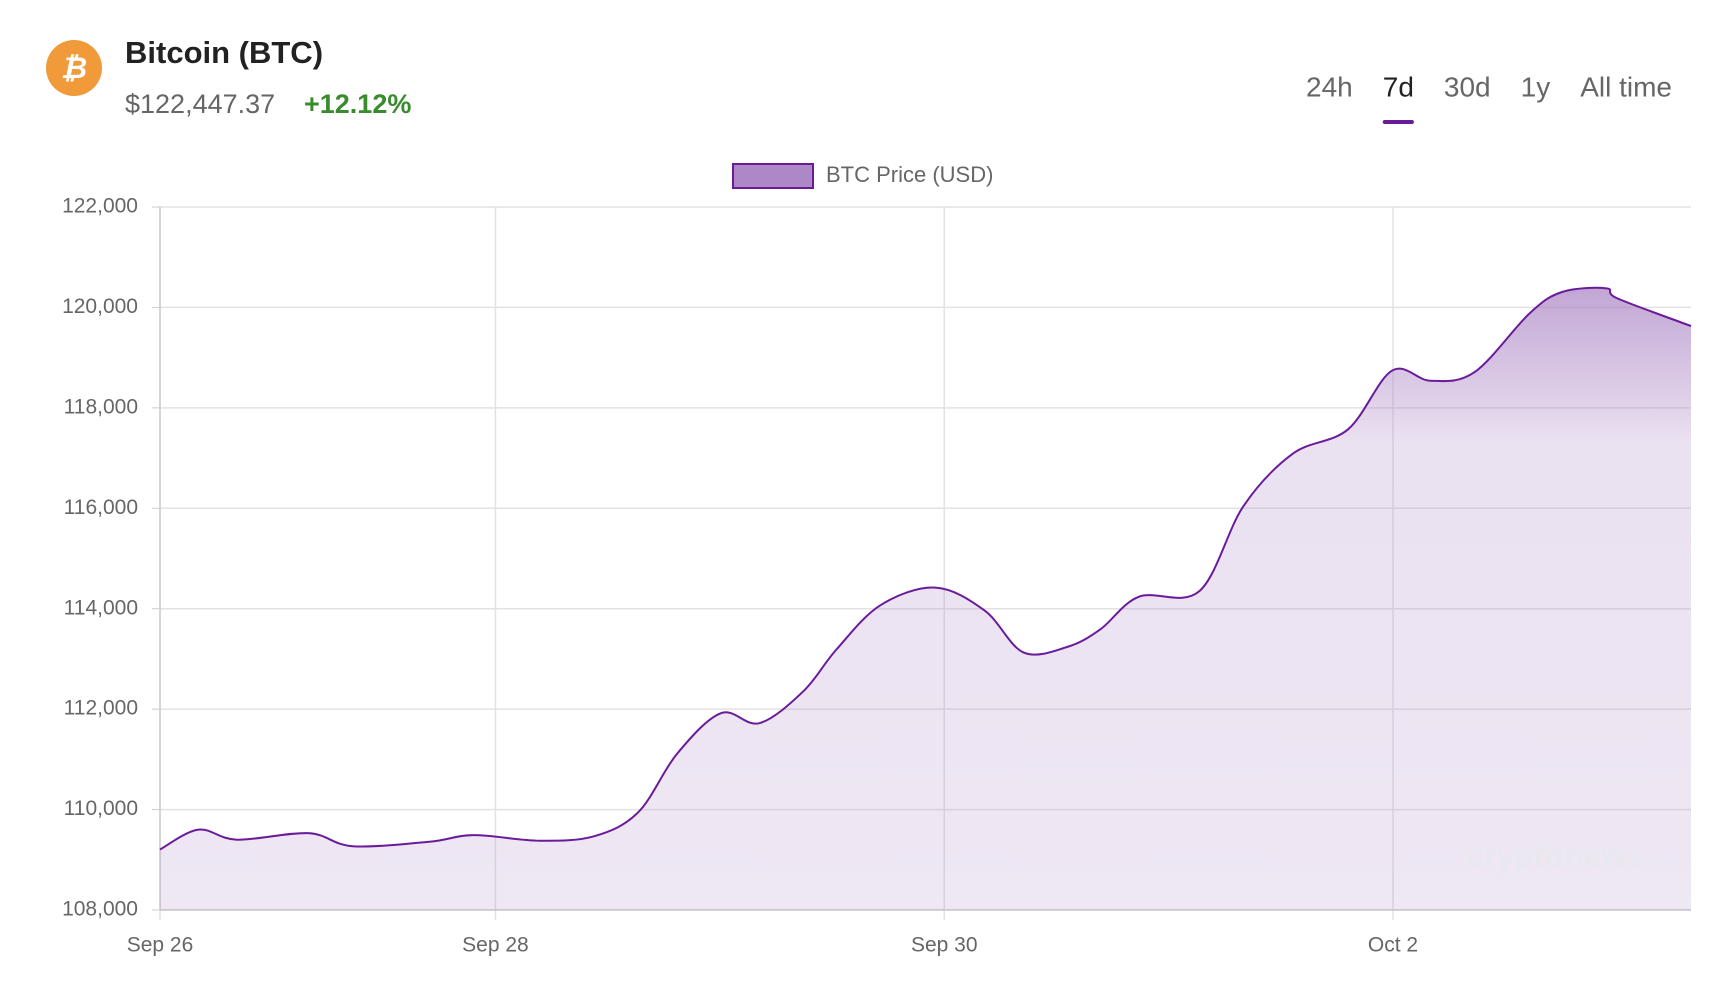 The height and width of the screenshot is (998, 1716). I want to click on time-tab: 1y, so click(1536, 86).